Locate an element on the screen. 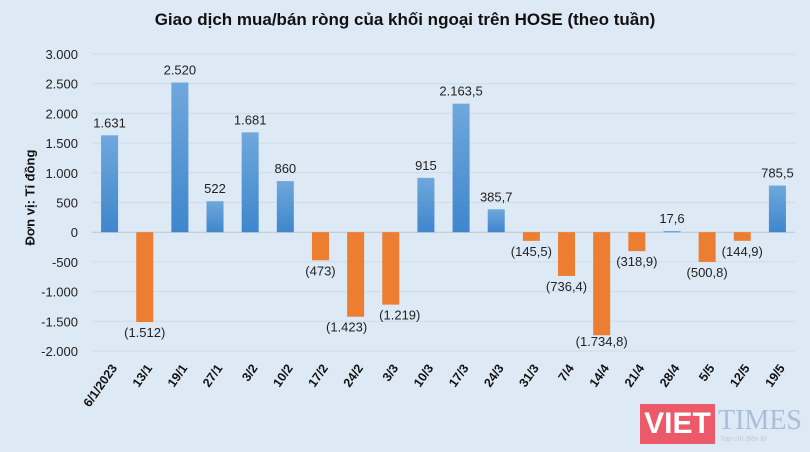  watermark-viet: VIET is located at coordinates (677, 424).